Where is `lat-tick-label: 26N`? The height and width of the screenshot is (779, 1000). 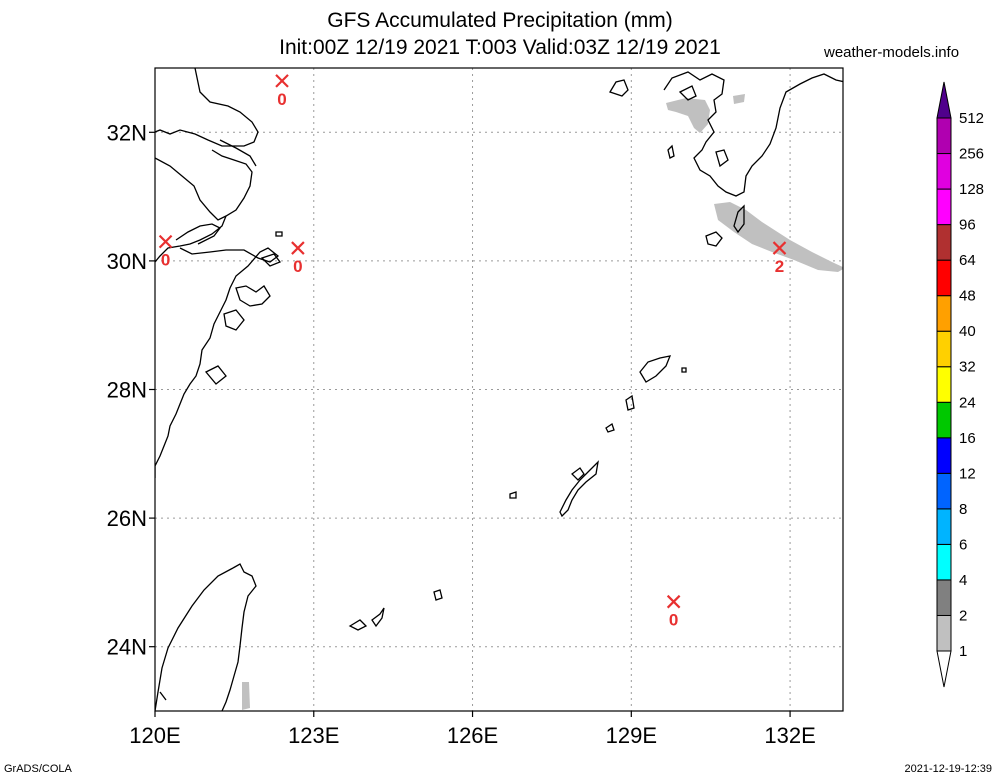 lat-tick-label: 26N is located at coordinates (127, 518).